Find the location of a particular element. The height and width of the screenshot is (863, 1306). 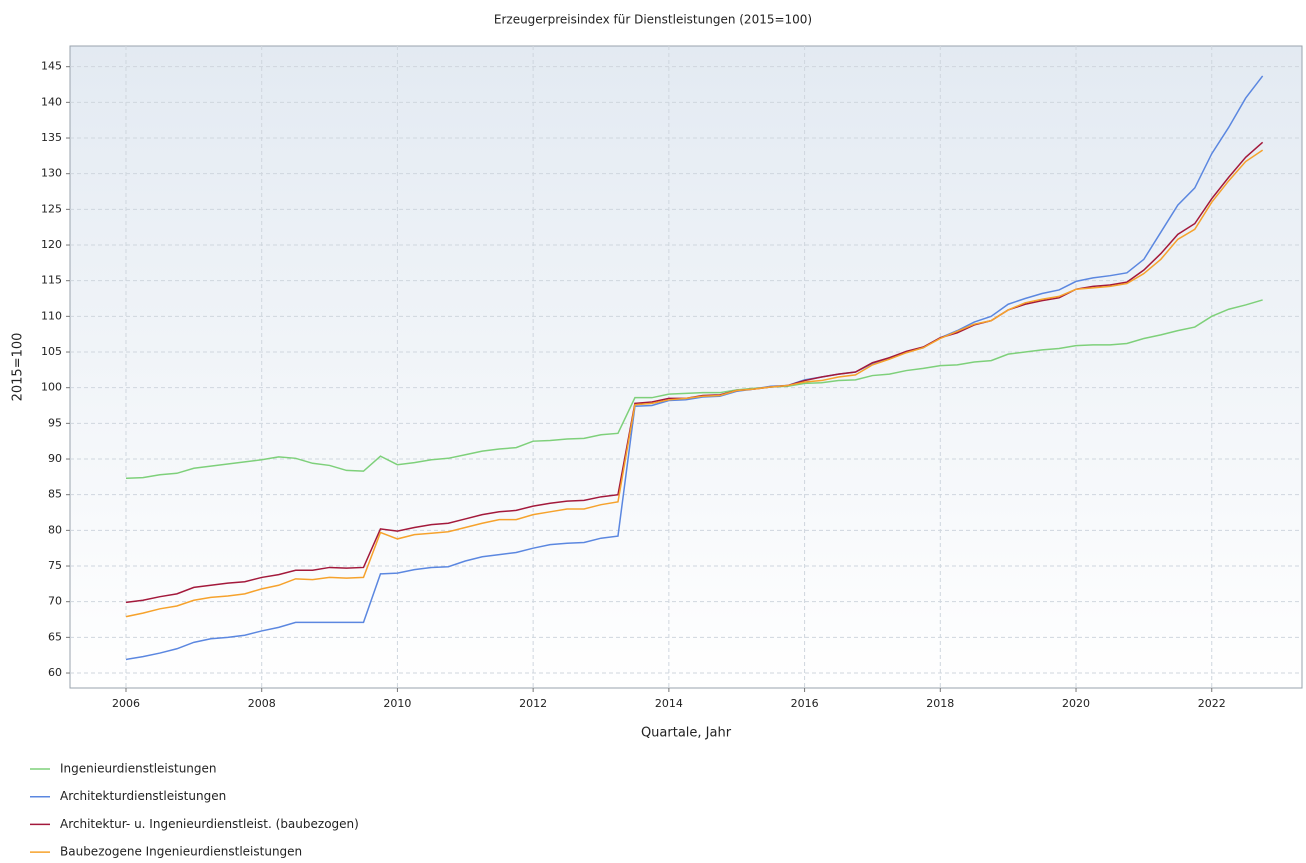

y-tick-label: 65 is located at coordinates (55, 636).